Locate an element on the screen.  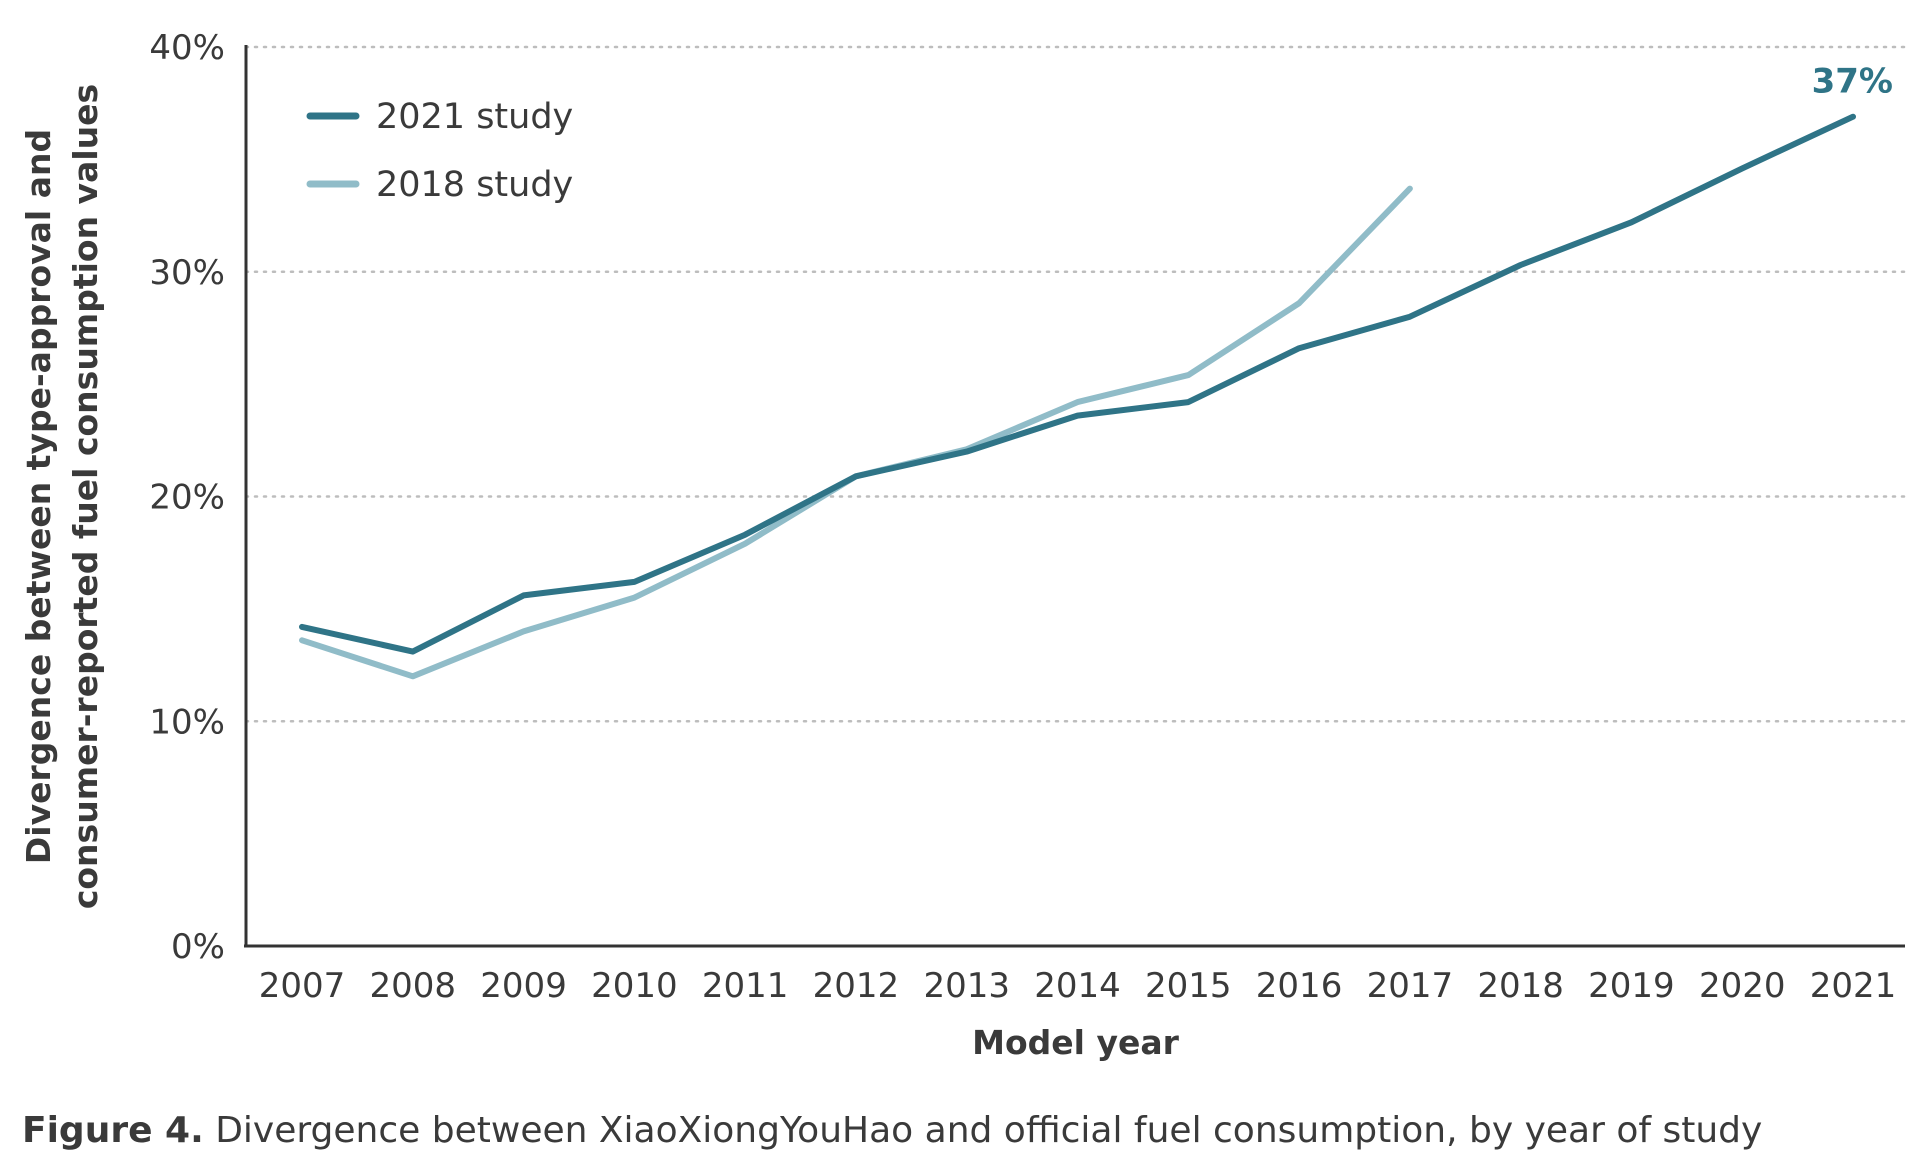
y-axis-tick-labels: 0% 10% 20% 30% 40% is located at coordinates (187, 497).